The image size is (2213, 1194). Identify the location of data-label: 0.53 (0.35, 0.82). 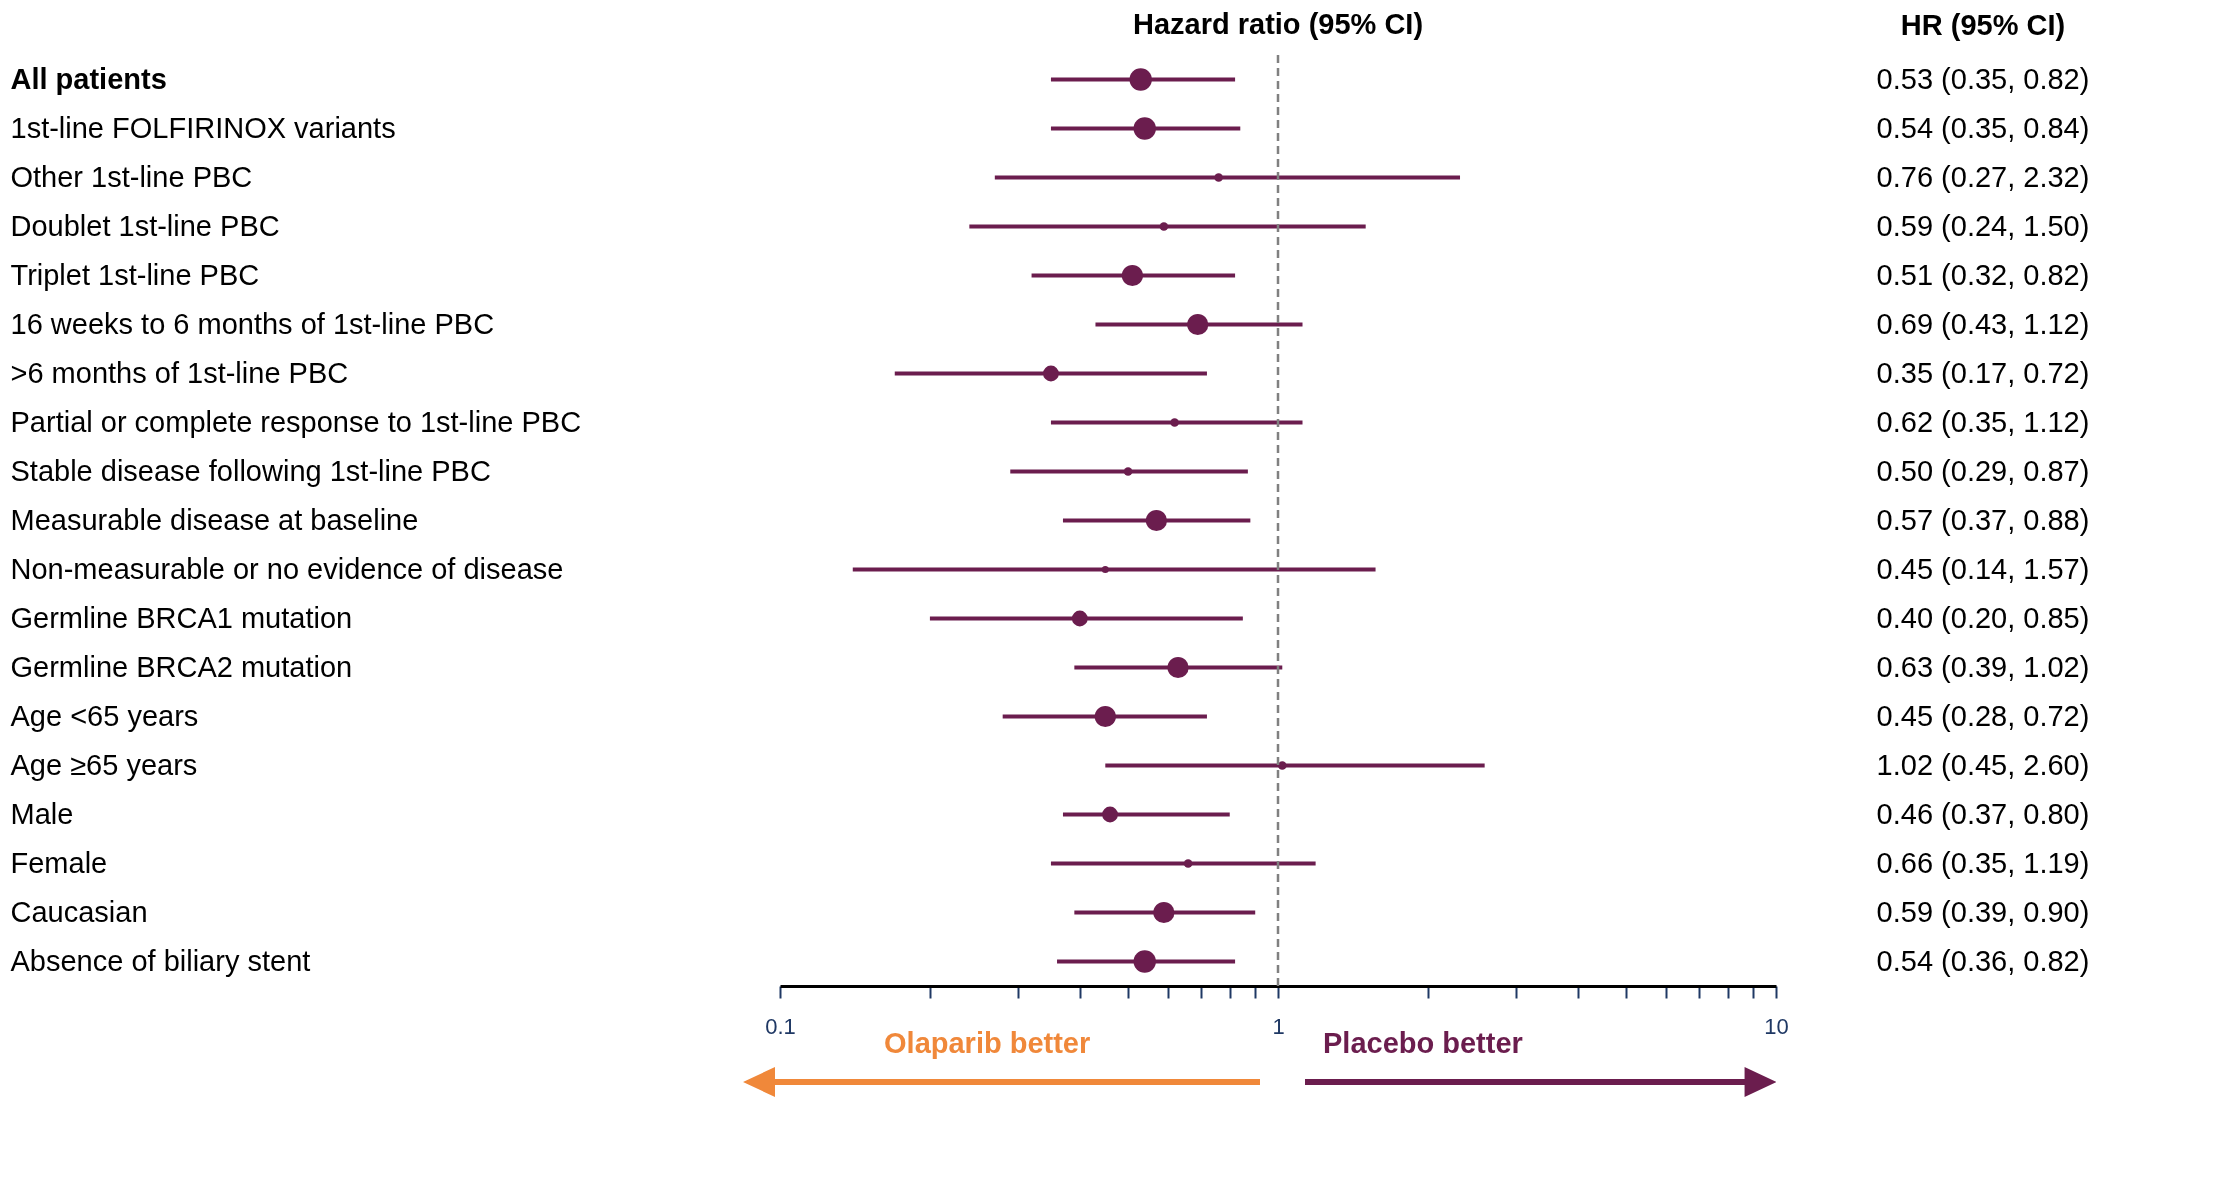
(1983, 78).